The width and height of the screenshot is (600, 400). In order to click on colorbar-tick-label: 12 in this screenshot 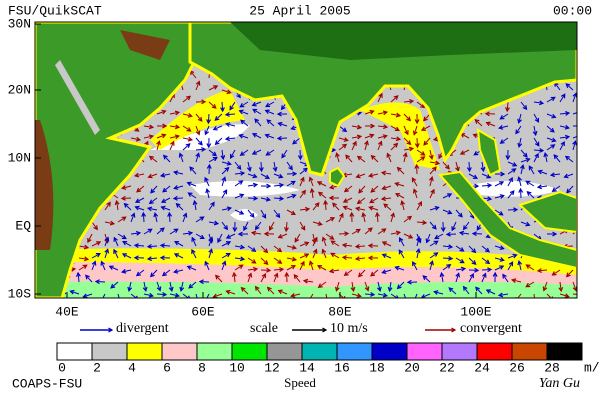, I will do `click(272, 367)`.